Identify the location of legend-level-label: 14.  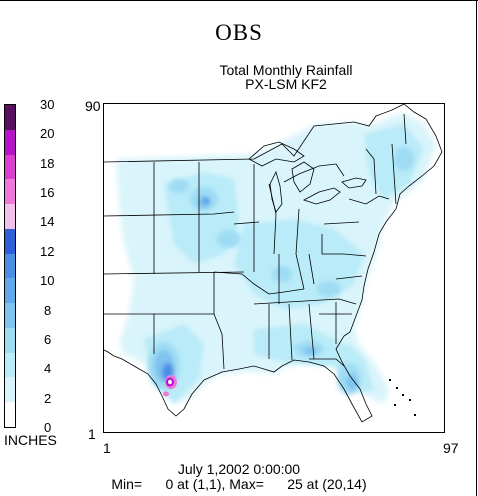
(47, 222).